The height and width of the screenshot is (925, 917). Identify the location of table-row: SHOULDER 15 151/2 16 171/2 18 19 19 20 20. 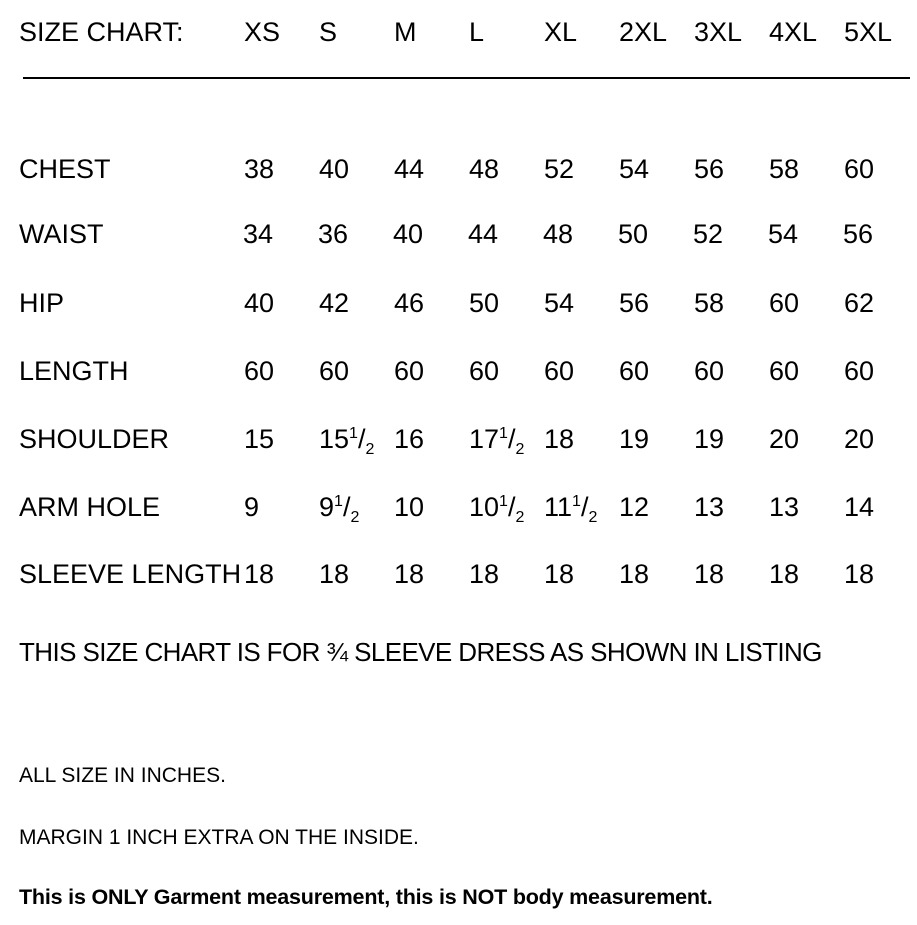
(458, 439).